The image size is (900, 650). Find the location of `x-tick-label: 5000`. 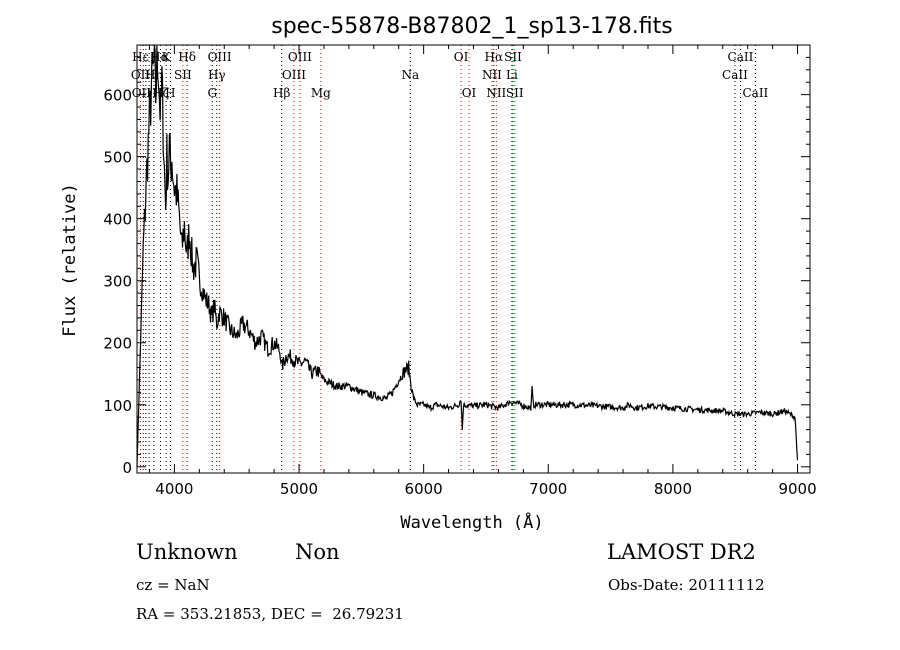

x-tick-label: 5000 is located at coordinates (299, 489).